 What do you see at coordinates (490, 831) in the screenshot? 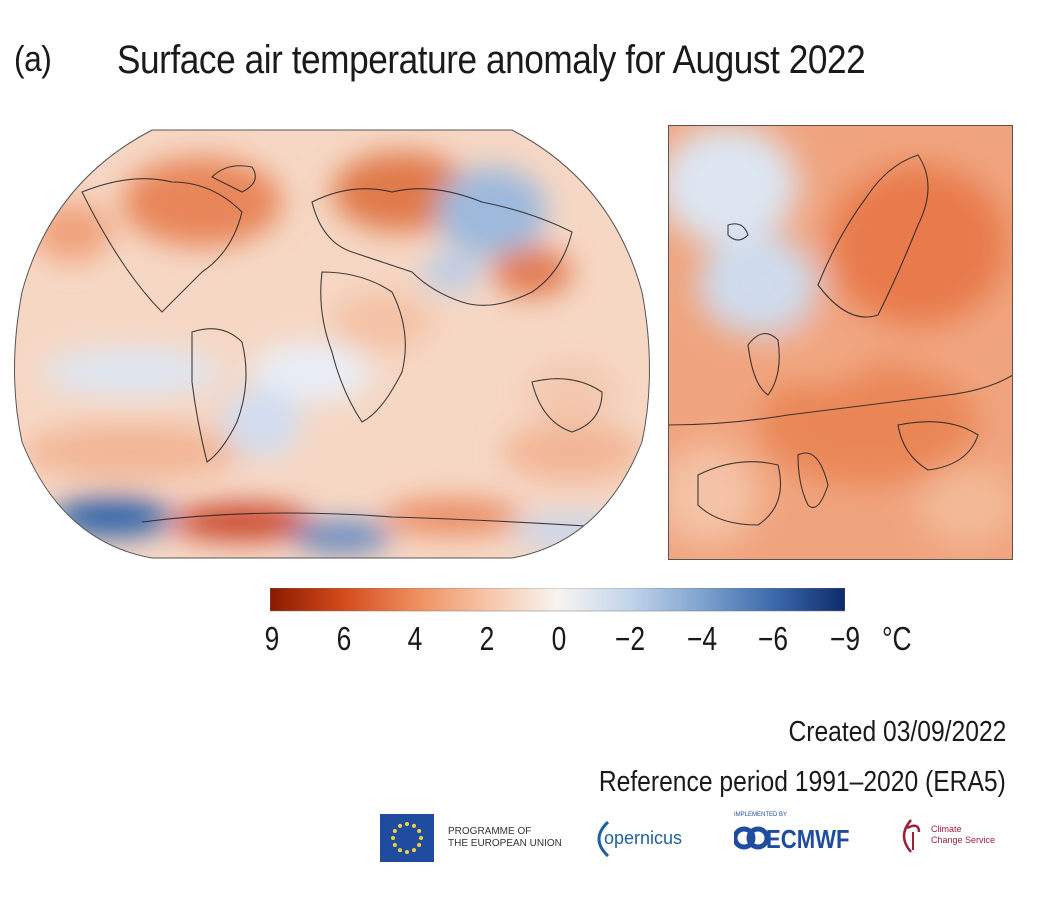
I see `eu-text-line1: PROGRAMME OF` at bounding box center [490, 831].